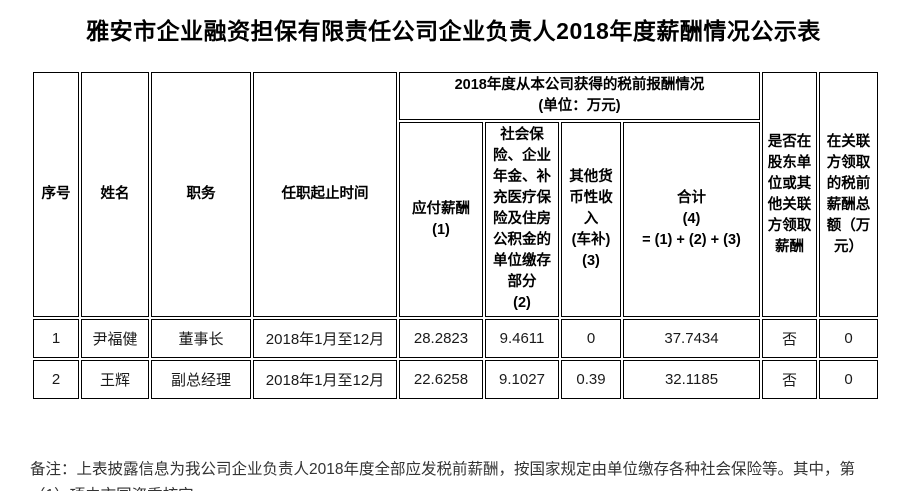 The width and height of the screenshot is (907, 491). I want to click on cell-other-income: 0, so click(591, 339).